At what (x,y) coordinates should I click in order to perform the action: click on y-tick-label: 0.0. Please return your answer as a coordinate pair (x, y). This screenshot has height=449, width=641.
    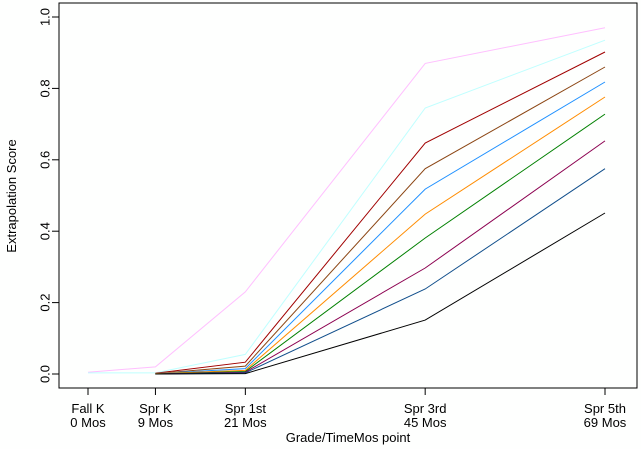
    Looking at the image, I should click on (45, 374).